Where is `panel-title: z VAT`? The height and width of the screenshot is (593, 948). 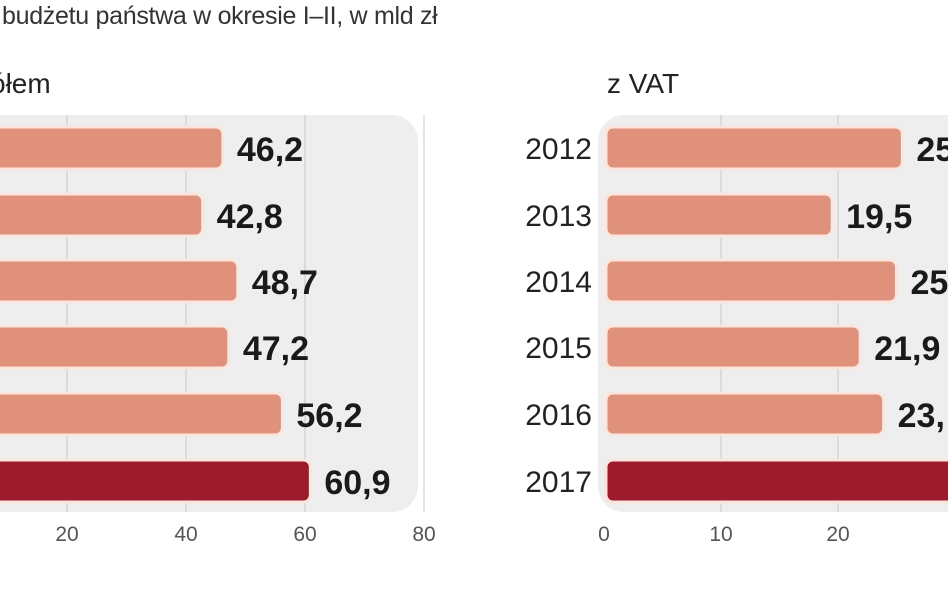
panel-title: z VAT is located at coordinates (643, 83).